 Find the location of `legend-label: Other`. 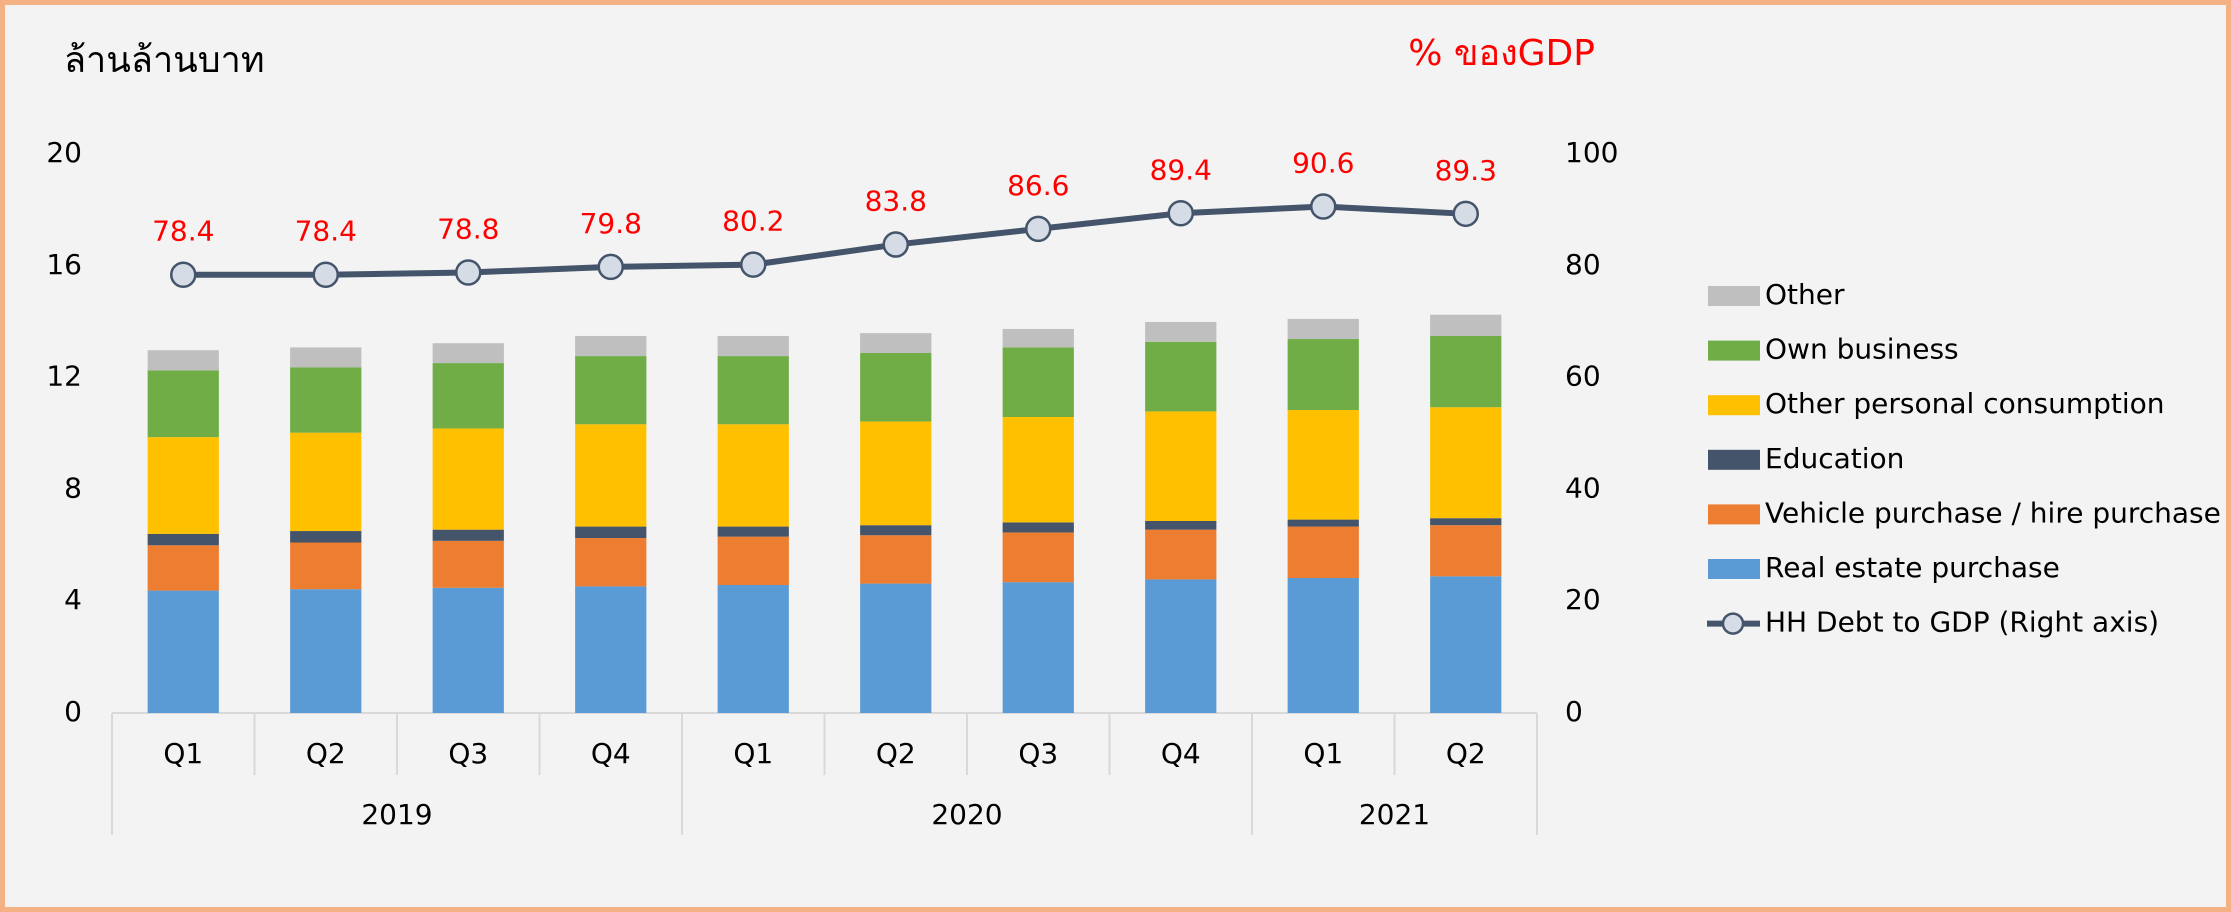

legend-label: Other is located at coordinates (1805, 294).